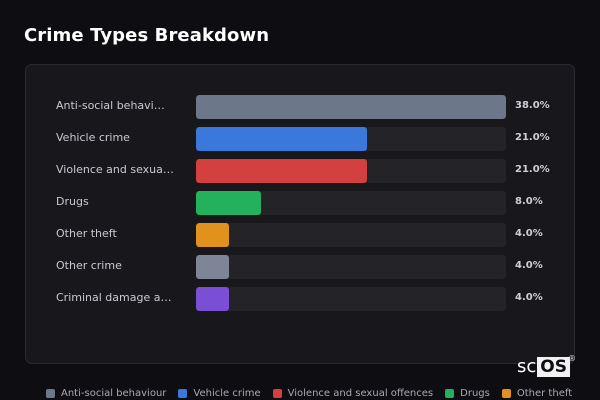 The width and height of the screenshot is (600, 400). I want to click on scos-logo: sc OS ®, so click(546, 365).